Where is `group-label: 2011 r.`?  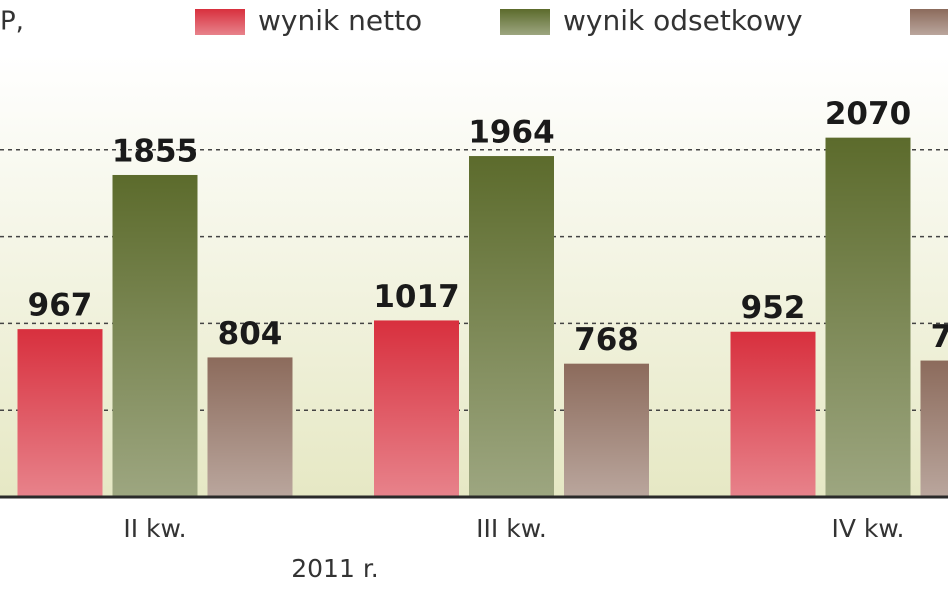 group-label: 2011 r. is located at coordinates (335, 568).